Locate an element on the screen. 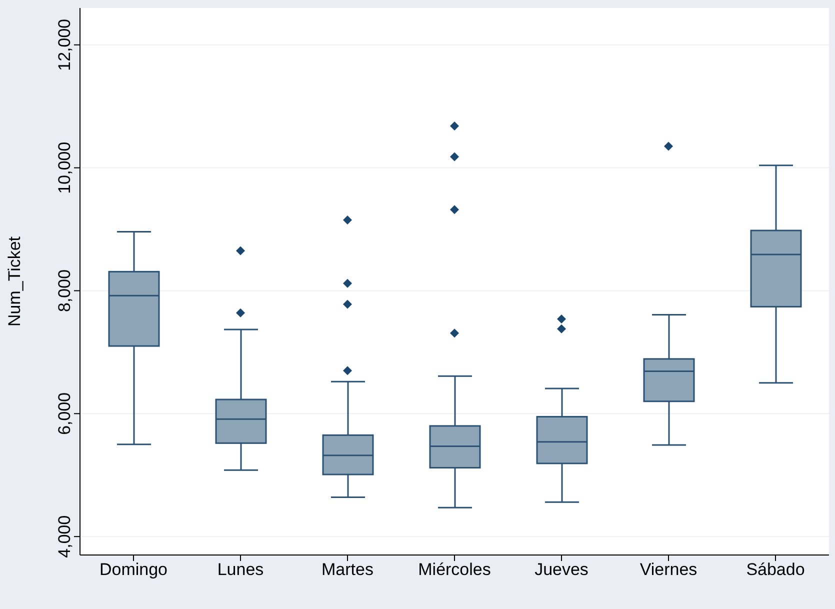 This screenshot has height=609, width=835. x-tick-label: Miércoles is located at coordinates (454, 570).